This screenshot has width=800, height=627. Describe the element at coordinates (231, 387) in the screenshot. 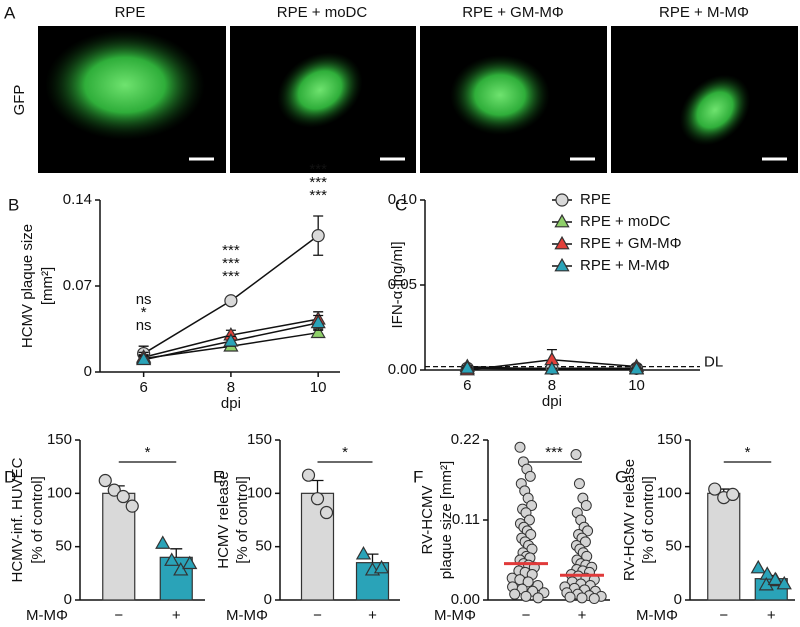

I see `x-tick-label: 8` at that location.